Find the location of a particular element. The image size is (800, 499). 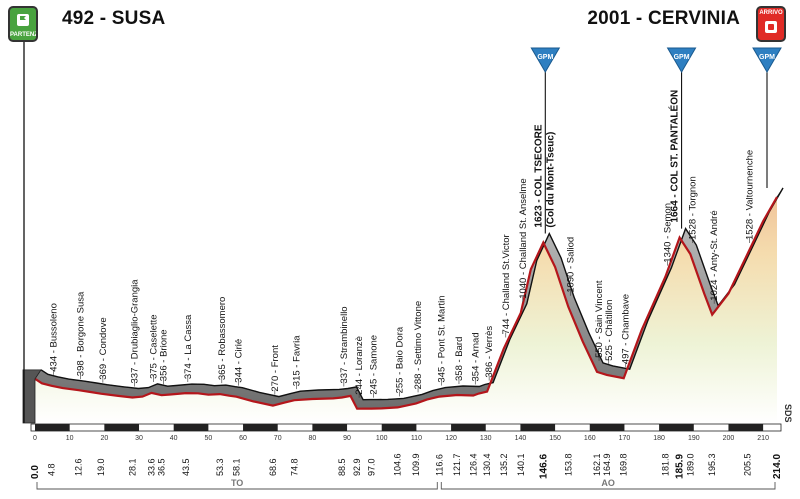

place-label: 744 - Challand St.Victor is located at coordinates (506, 284).